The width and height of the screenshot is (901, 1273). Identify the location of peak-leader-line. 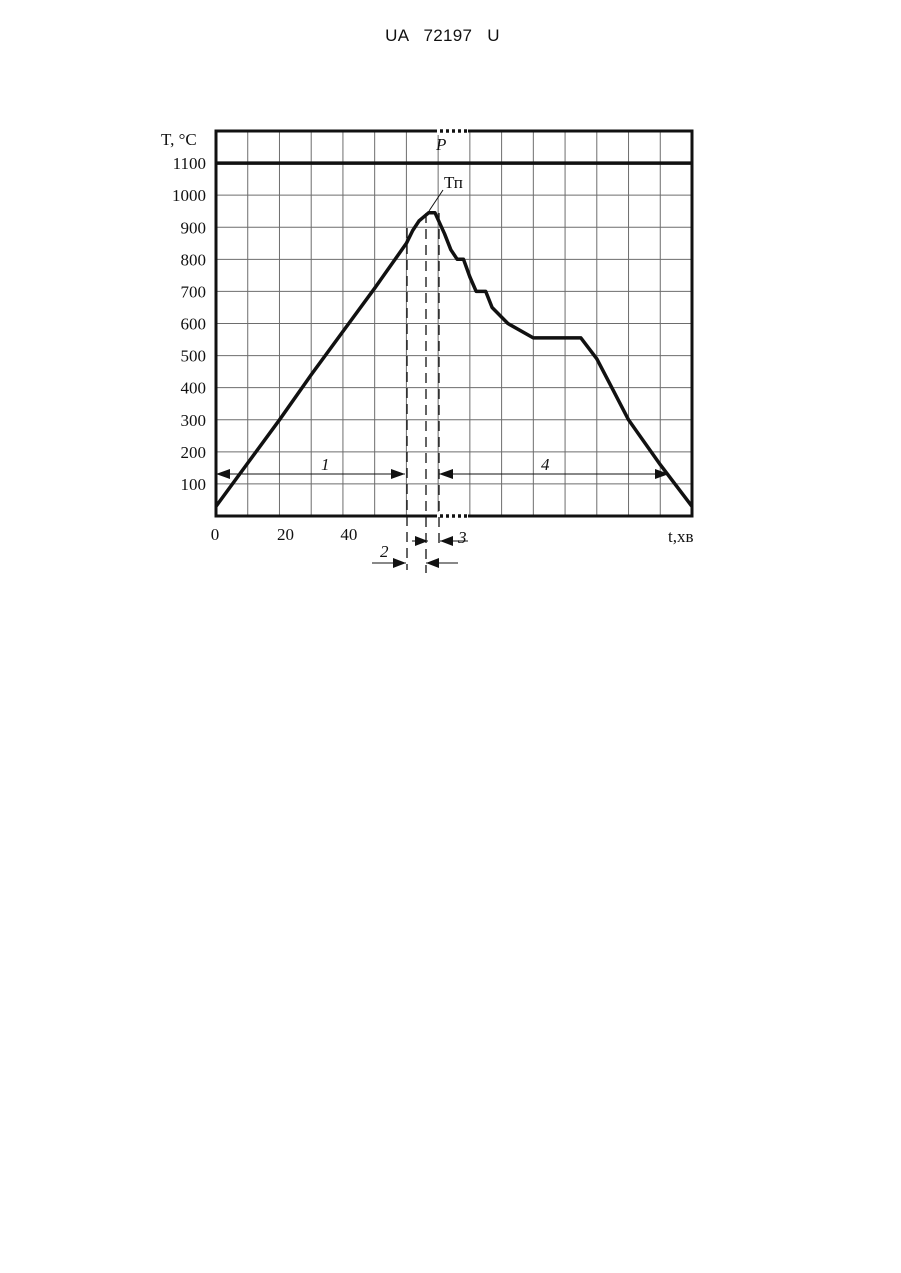
(436, 200).